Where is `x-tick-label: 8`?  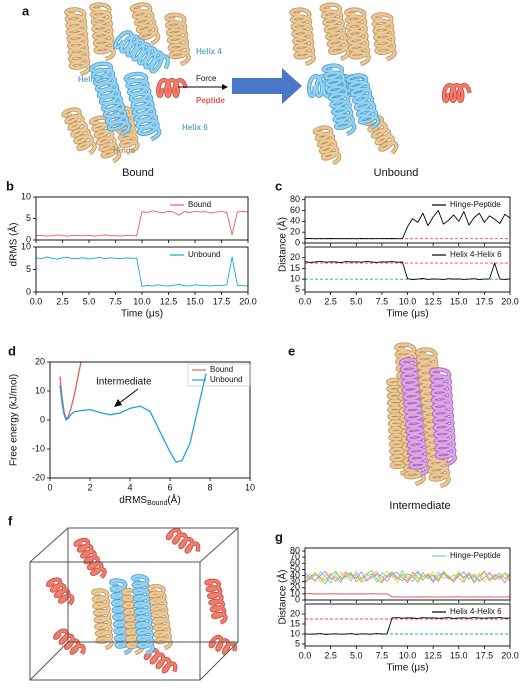
x-tick-label: 8 is located at coordinates (209, 487).